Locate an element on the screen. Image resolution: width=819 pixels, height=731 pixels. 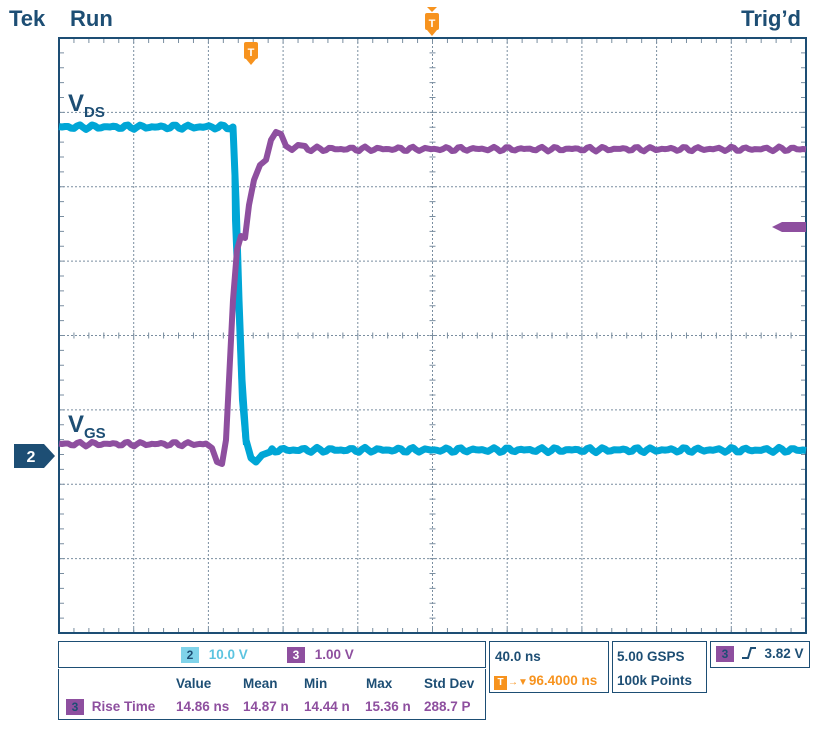
delay-value: 96.4000 ns is located at coordinates (563, 680).